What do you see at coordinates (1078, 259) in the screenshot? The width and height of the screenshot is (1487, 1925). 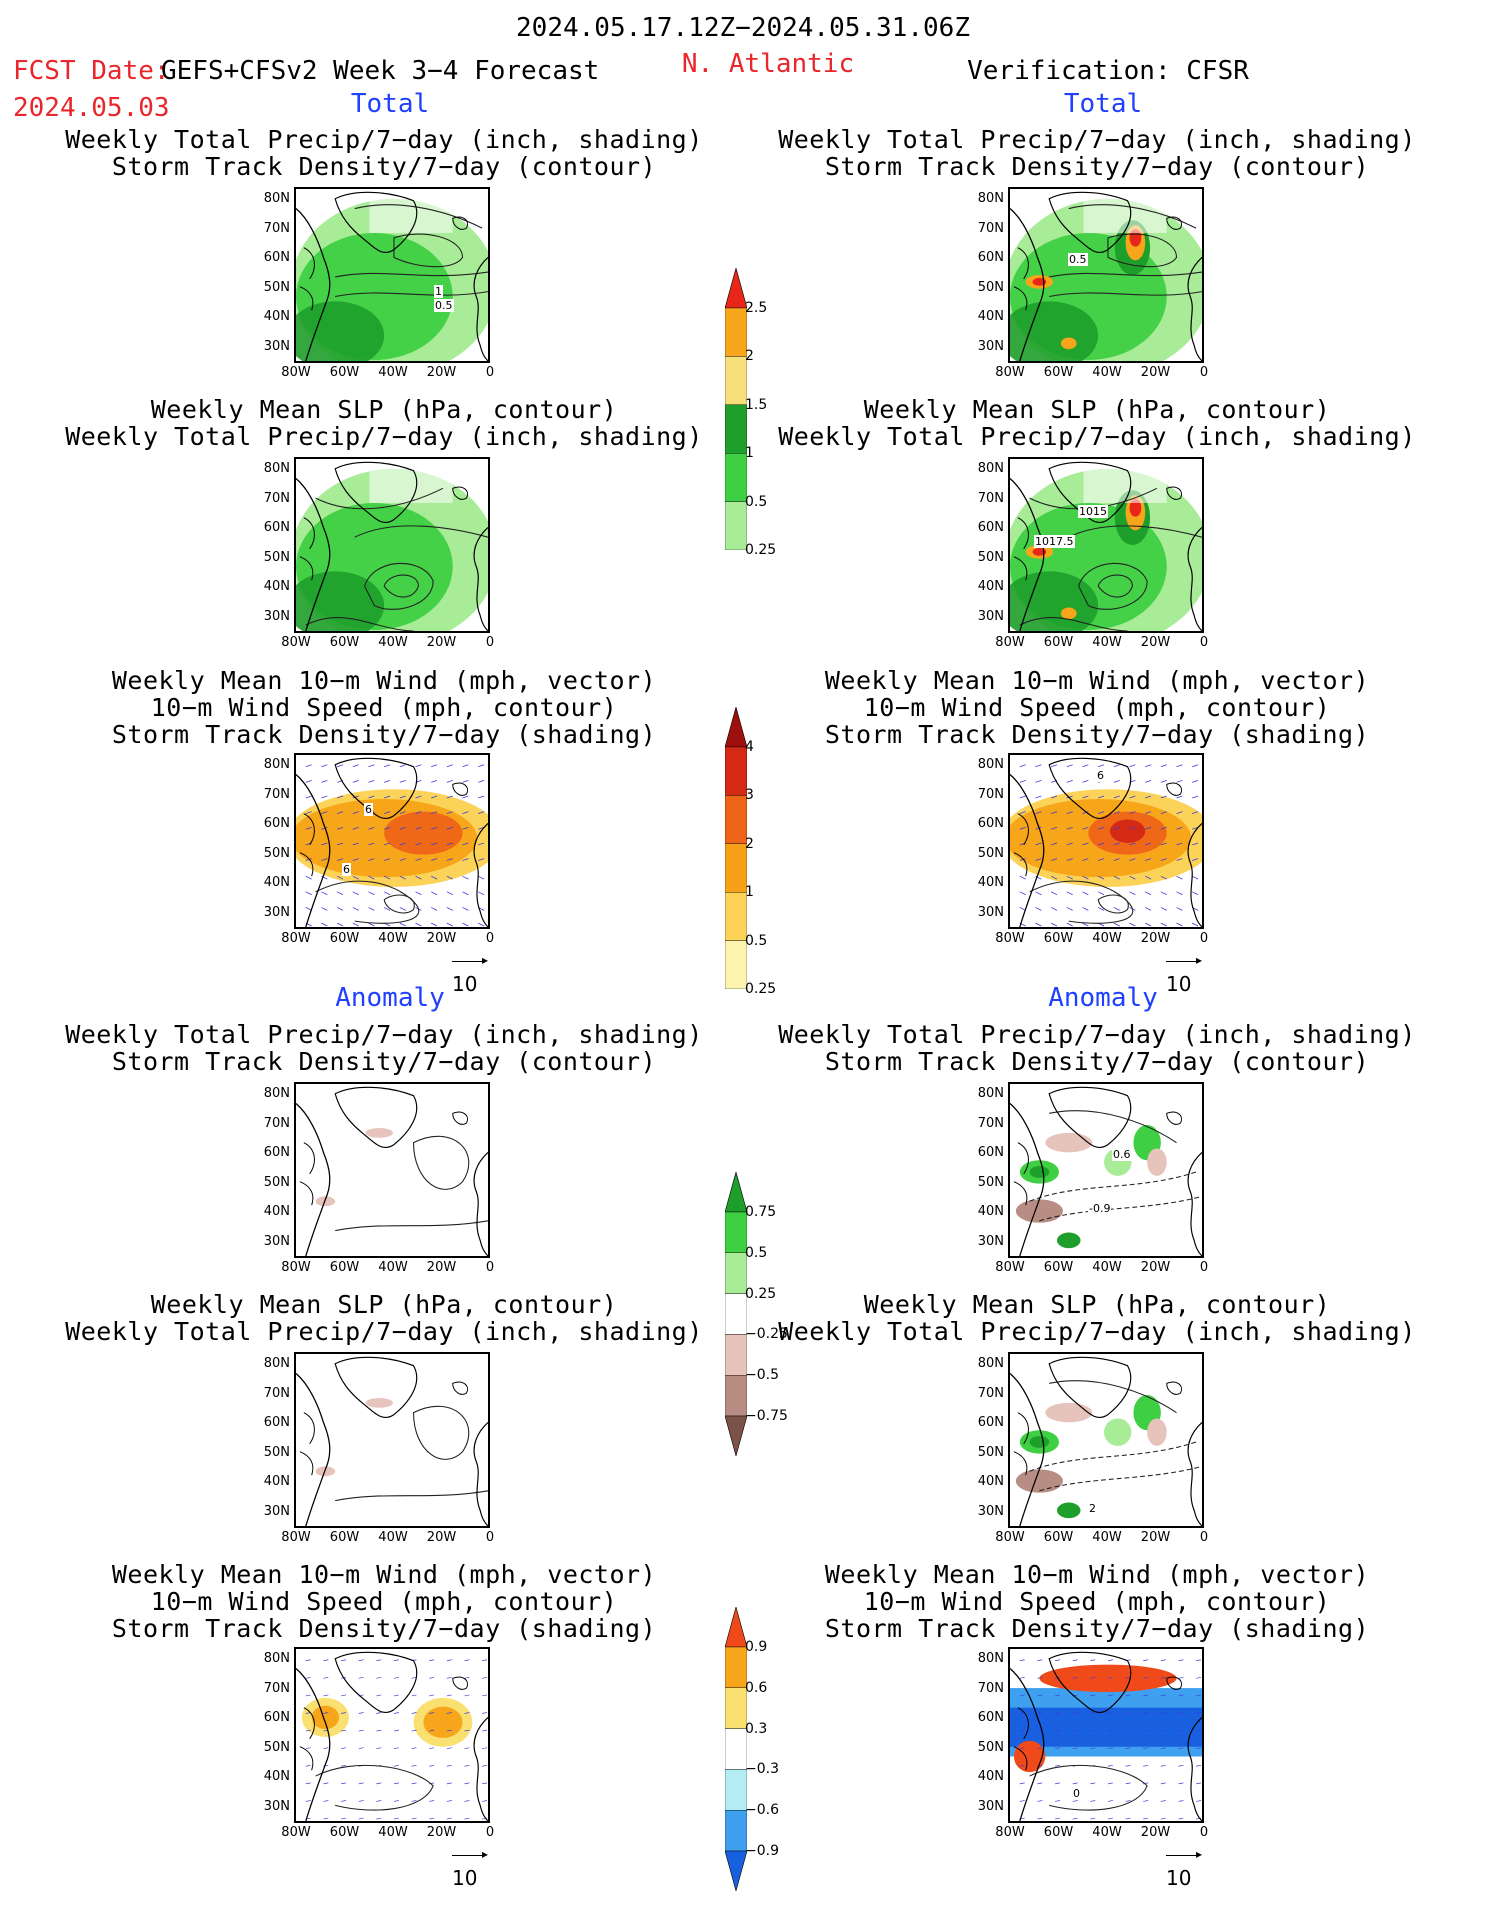 I see `contour-label: 0.5` at bounding box center [1078, 259].